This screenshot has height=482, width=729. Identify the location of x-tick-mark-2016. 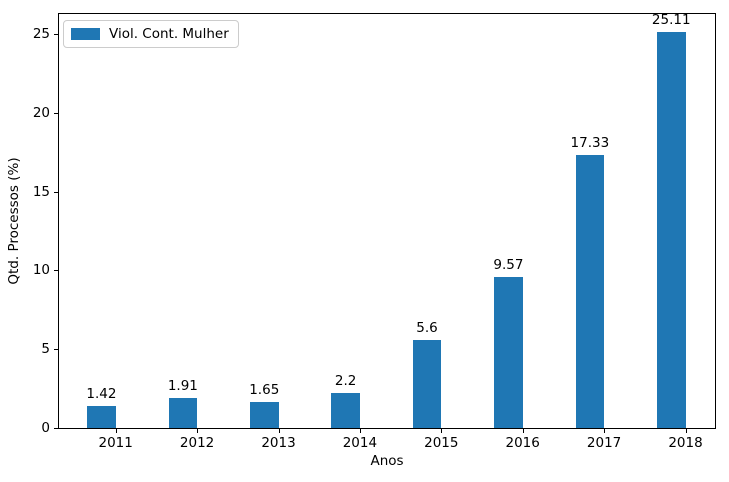
(523, 431).